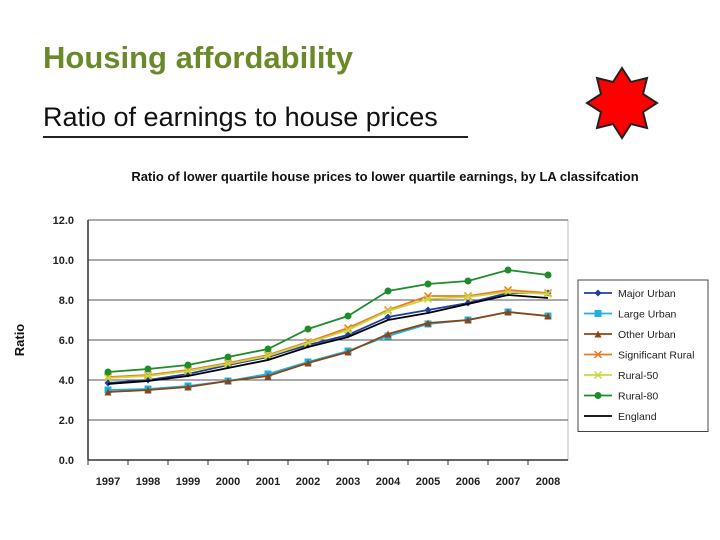 The width and height of the screenshot is (720, 540). Describe the element at coordinates (108, 482) in the screenshot. I see `x-tick-label: 1997` at that location.